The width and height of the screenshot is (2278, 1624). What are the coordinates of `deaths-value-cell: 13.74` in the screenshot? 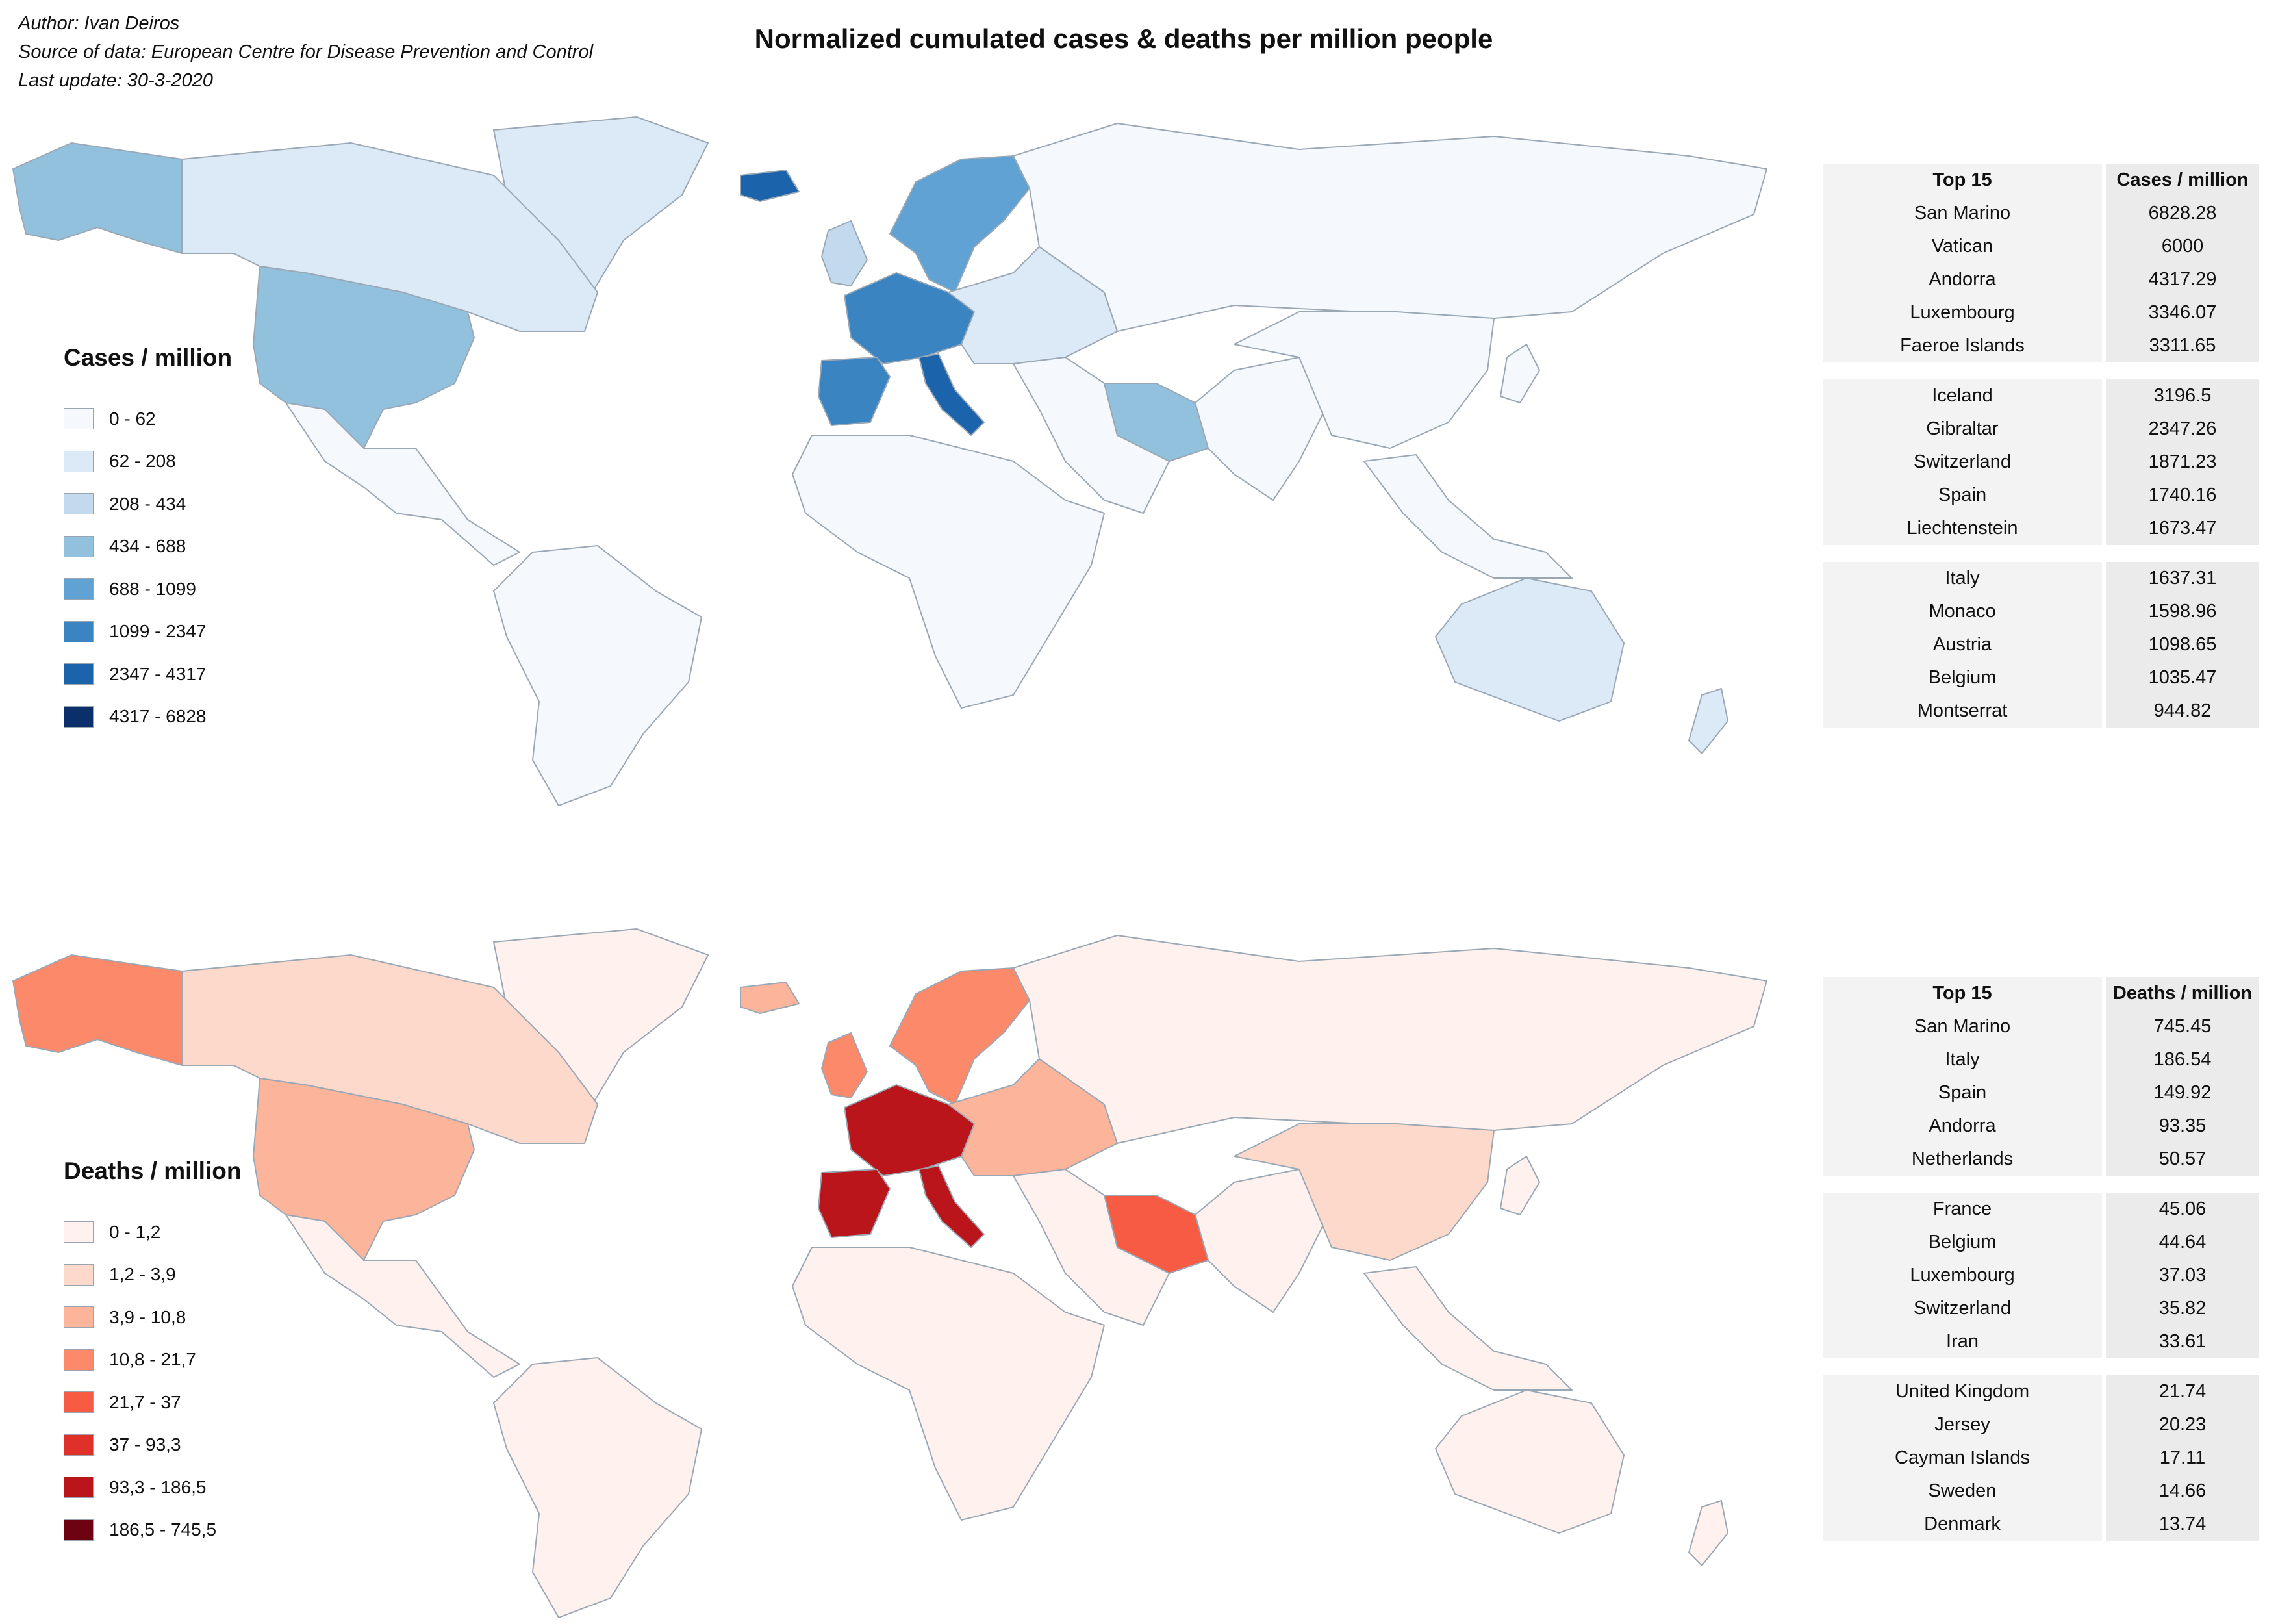 It's located at (2182, 1524).